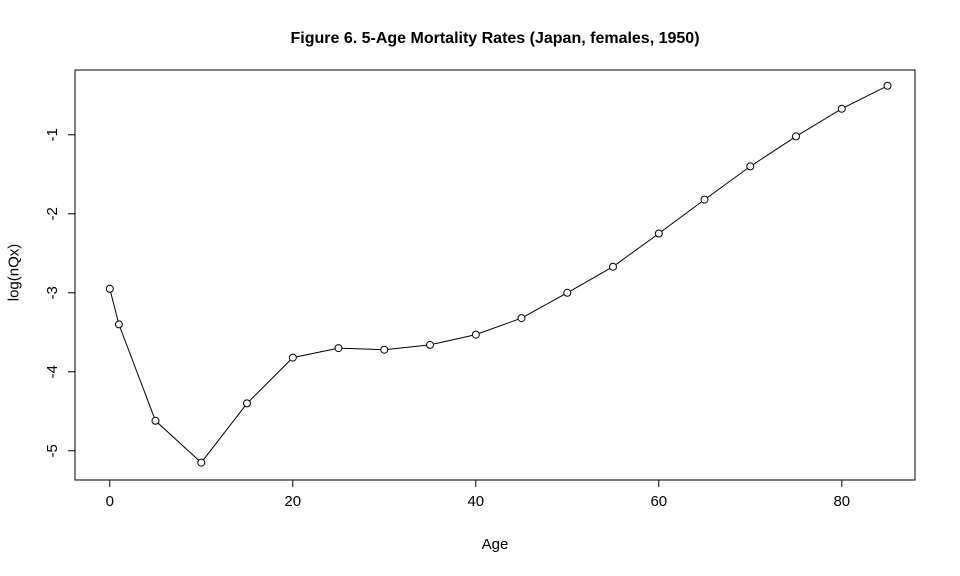 This screenshot has height=576, width=960. Describe the element at coordinates (292, 501) in the screenshot. I see `x-tick-label: 20` at that location.